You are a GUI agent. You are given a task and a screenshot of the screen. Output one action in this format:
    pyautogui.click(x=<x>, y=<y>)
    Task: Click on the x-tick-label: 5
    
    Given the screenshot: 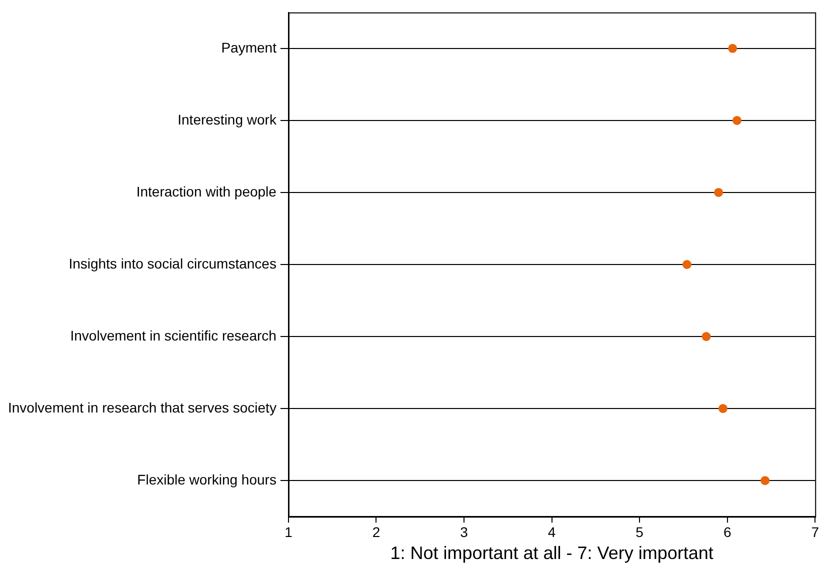 What is the action you would take?
    pyautogui.click(x=640, y=532)
    